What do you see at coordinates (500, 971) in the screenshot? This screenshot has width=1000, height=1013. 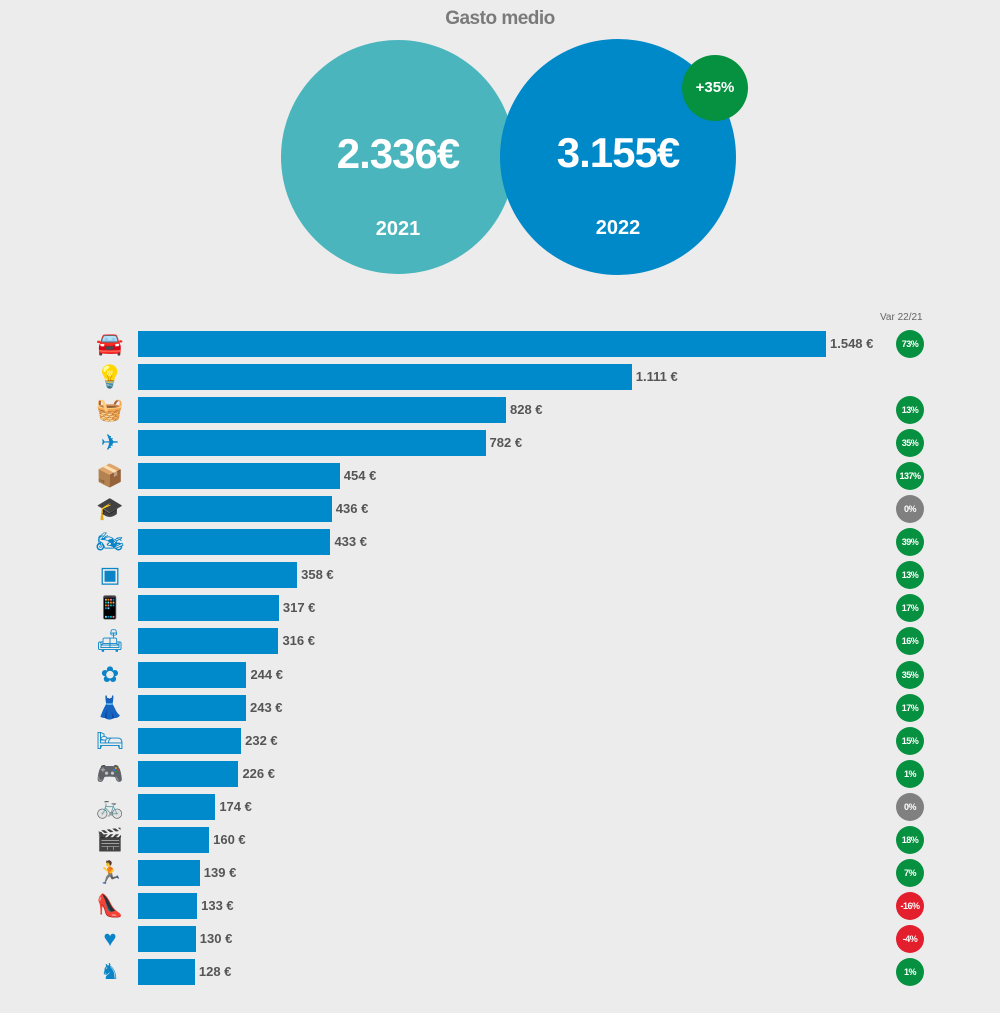 I see `bar-row: ♞ 128 € 1%` at bounding box center [500, 971].